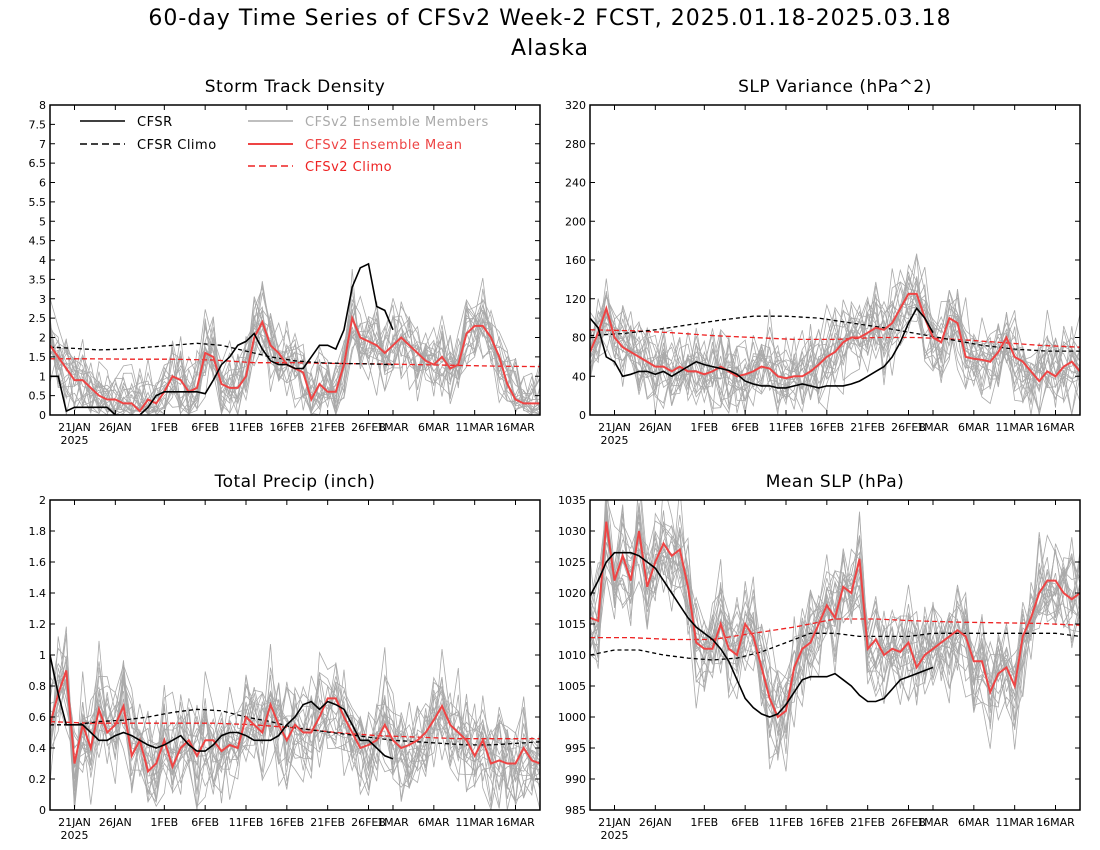 The width and height of the screenshot is (1100, 850). What do you see at coordinates (434, 822) in the screenshot?
I see `x-tick-label: 6MAR` at bounding box center [434, 822].